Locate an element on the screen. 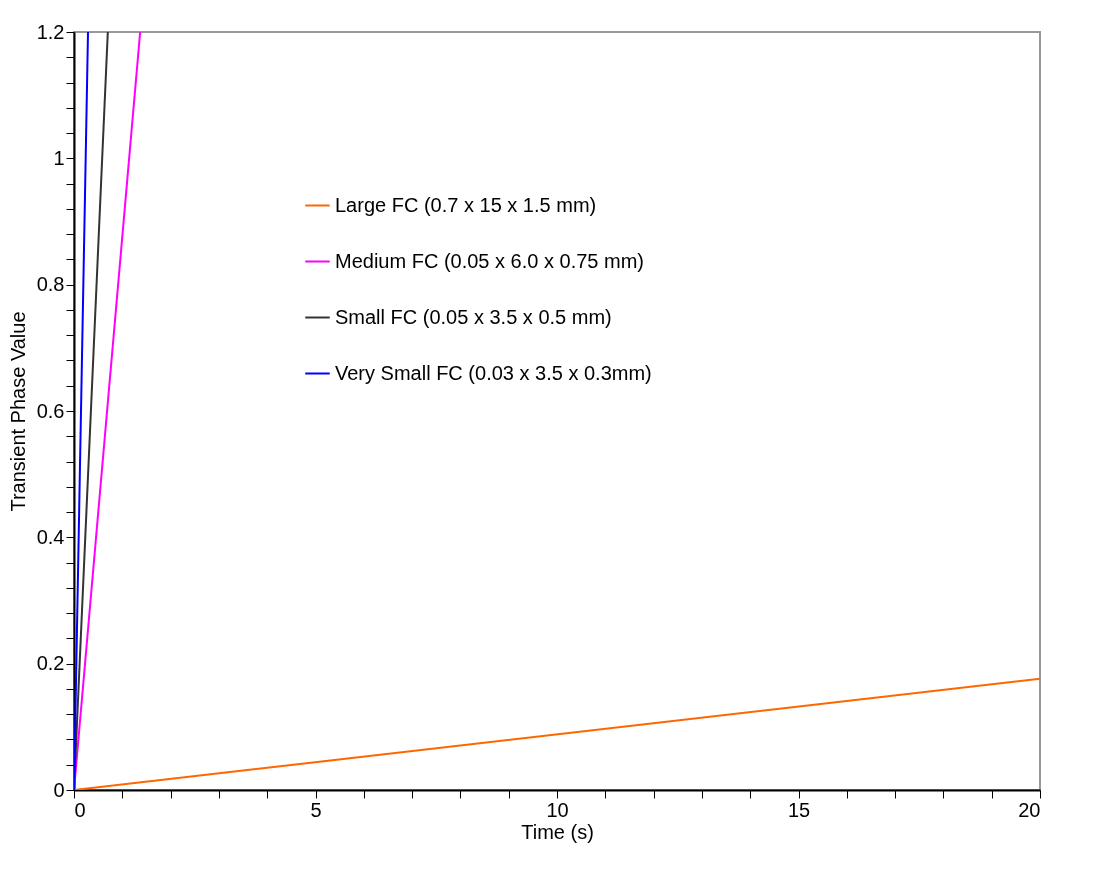 This screenshot has width=1094, height=888. legend-label: Very Small FC (0.03 x 3.5 x 0.3mm) is located at coordinates (493, 372).